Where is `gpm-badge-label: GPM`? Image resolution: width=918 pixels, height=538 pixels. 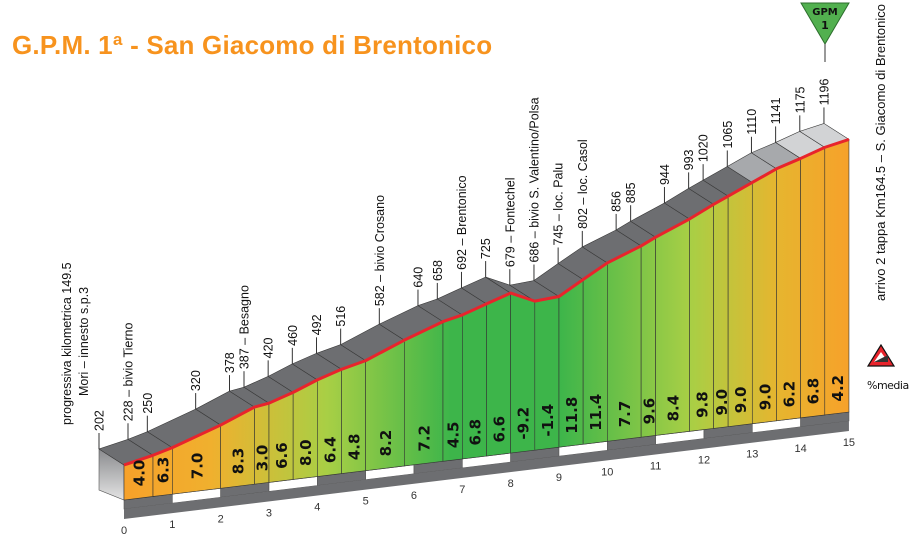 gpm-badge-label: GPM is located at coordinates (825, 12).